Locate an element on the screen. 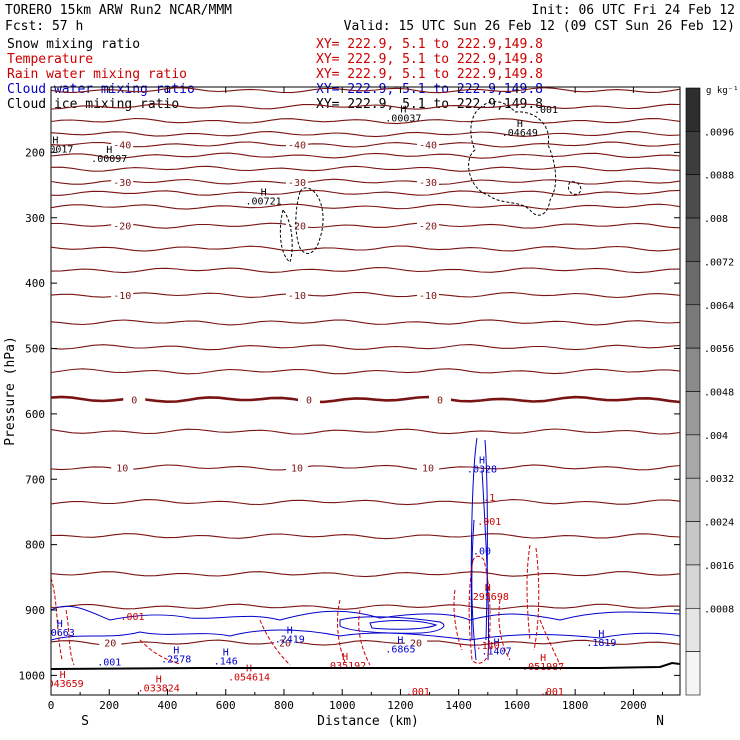 The image size is (740, 740). y-tick-label: 700 is located at coordinates (35, 479).